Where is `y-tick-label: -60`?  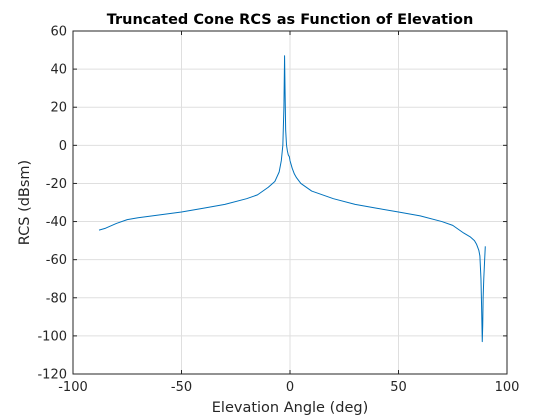
y-tick-label: -60 is located at coordinates (56, 260).